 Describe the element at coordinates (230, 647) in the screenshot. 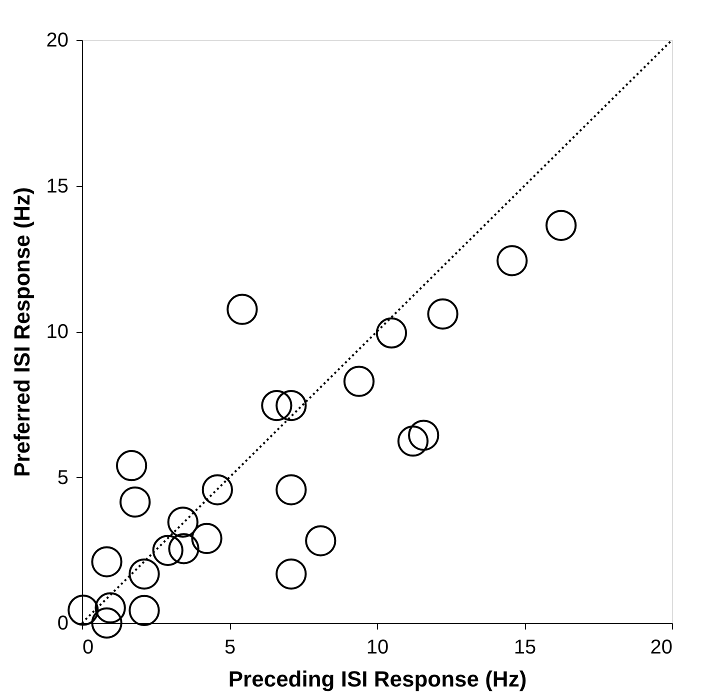

I see `x-tick-label: 5` at that location.